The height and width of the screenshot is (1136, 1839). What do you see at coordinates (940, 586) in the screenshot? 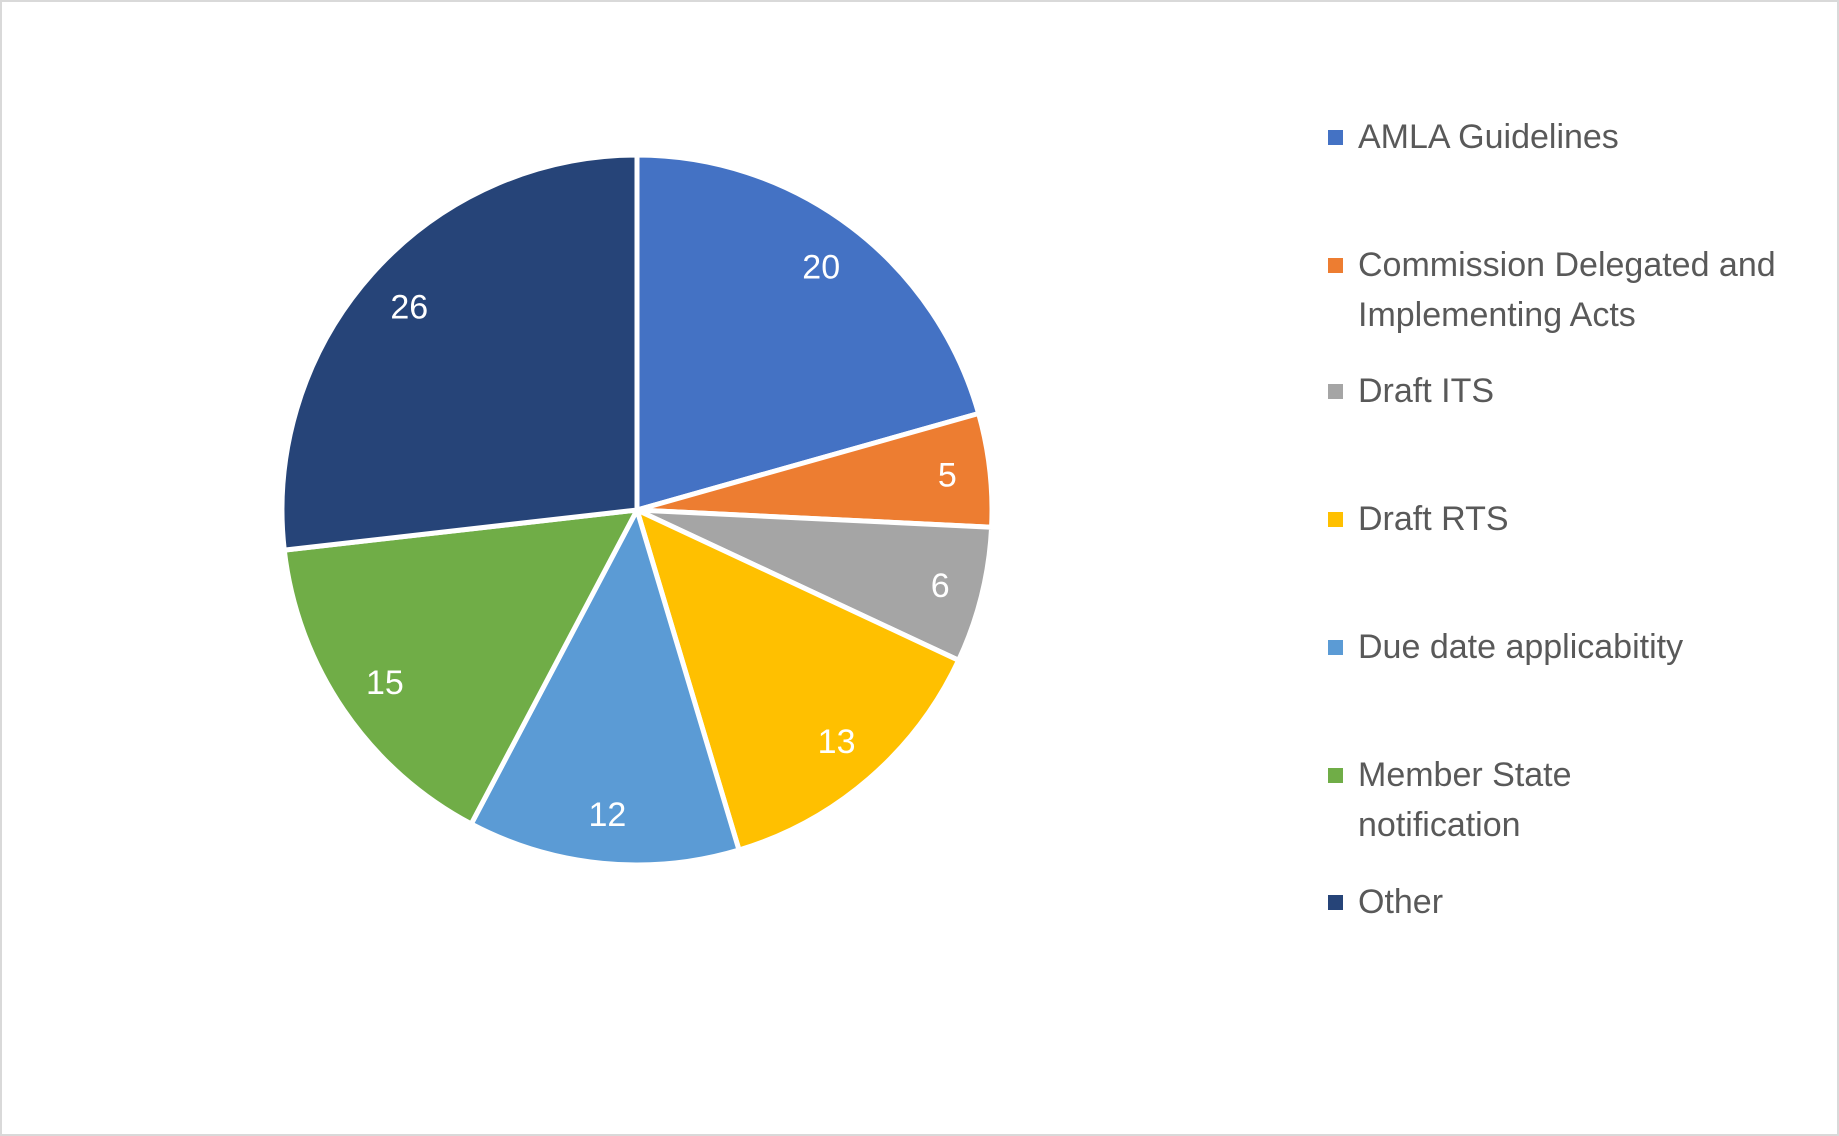
I see `data-label-3: 6` at bounding box center [940, 586].